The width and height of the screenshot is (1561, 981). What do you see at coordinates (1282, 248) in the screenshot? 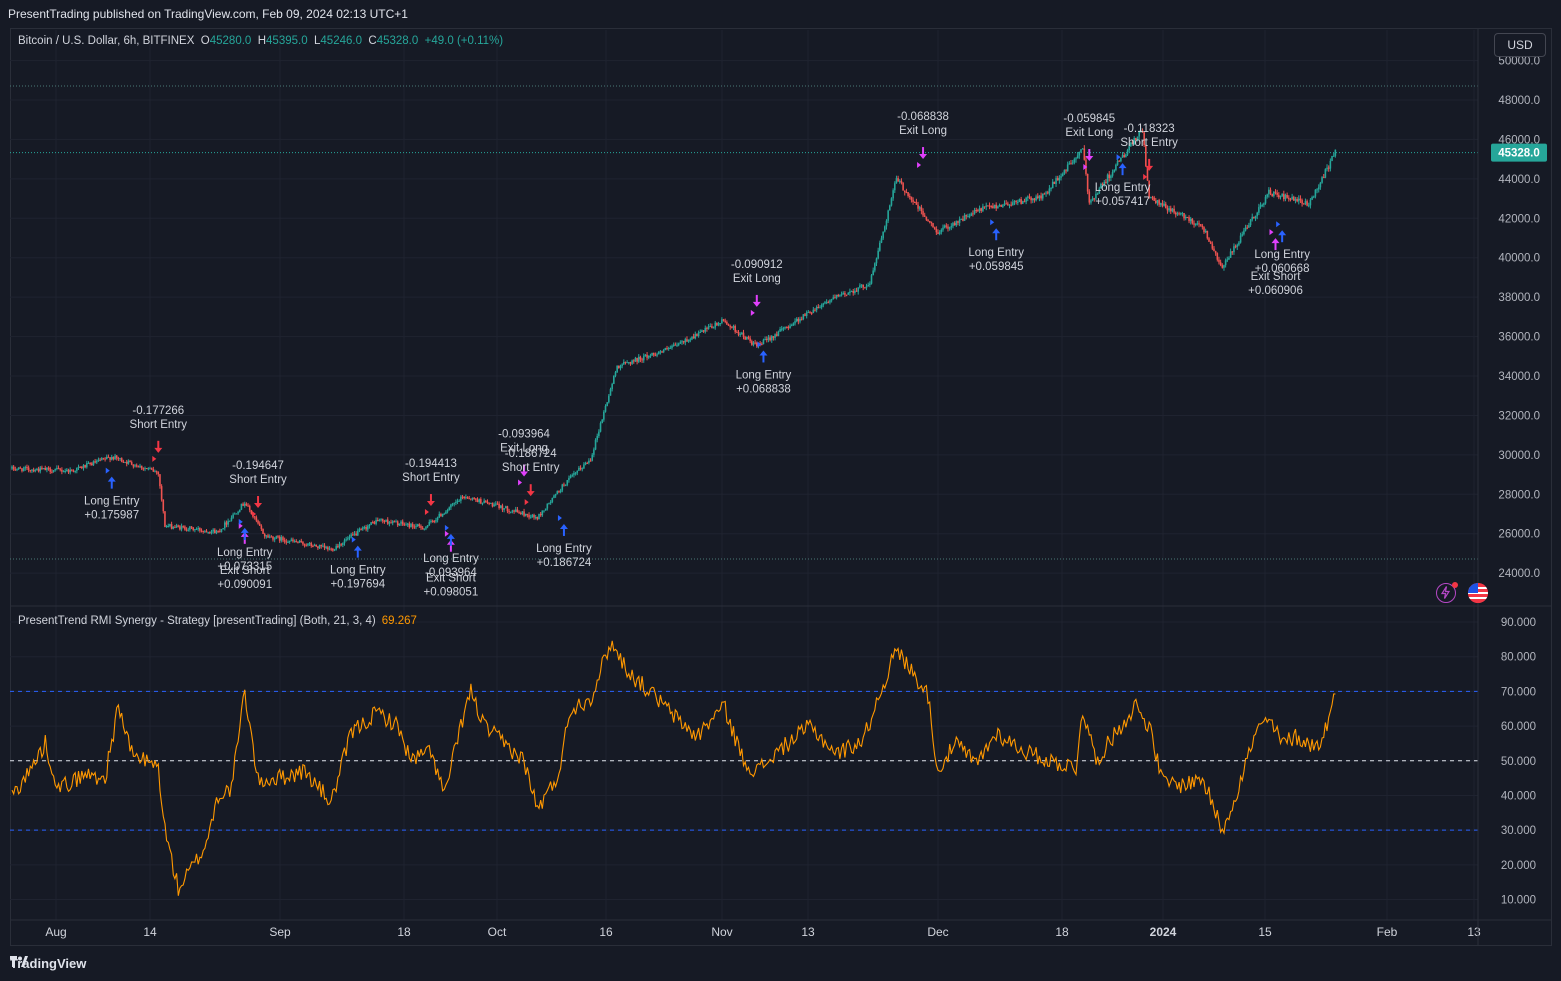
I see `signal-long: Long Entry +0.060668` at bounding box center [1282, 248].